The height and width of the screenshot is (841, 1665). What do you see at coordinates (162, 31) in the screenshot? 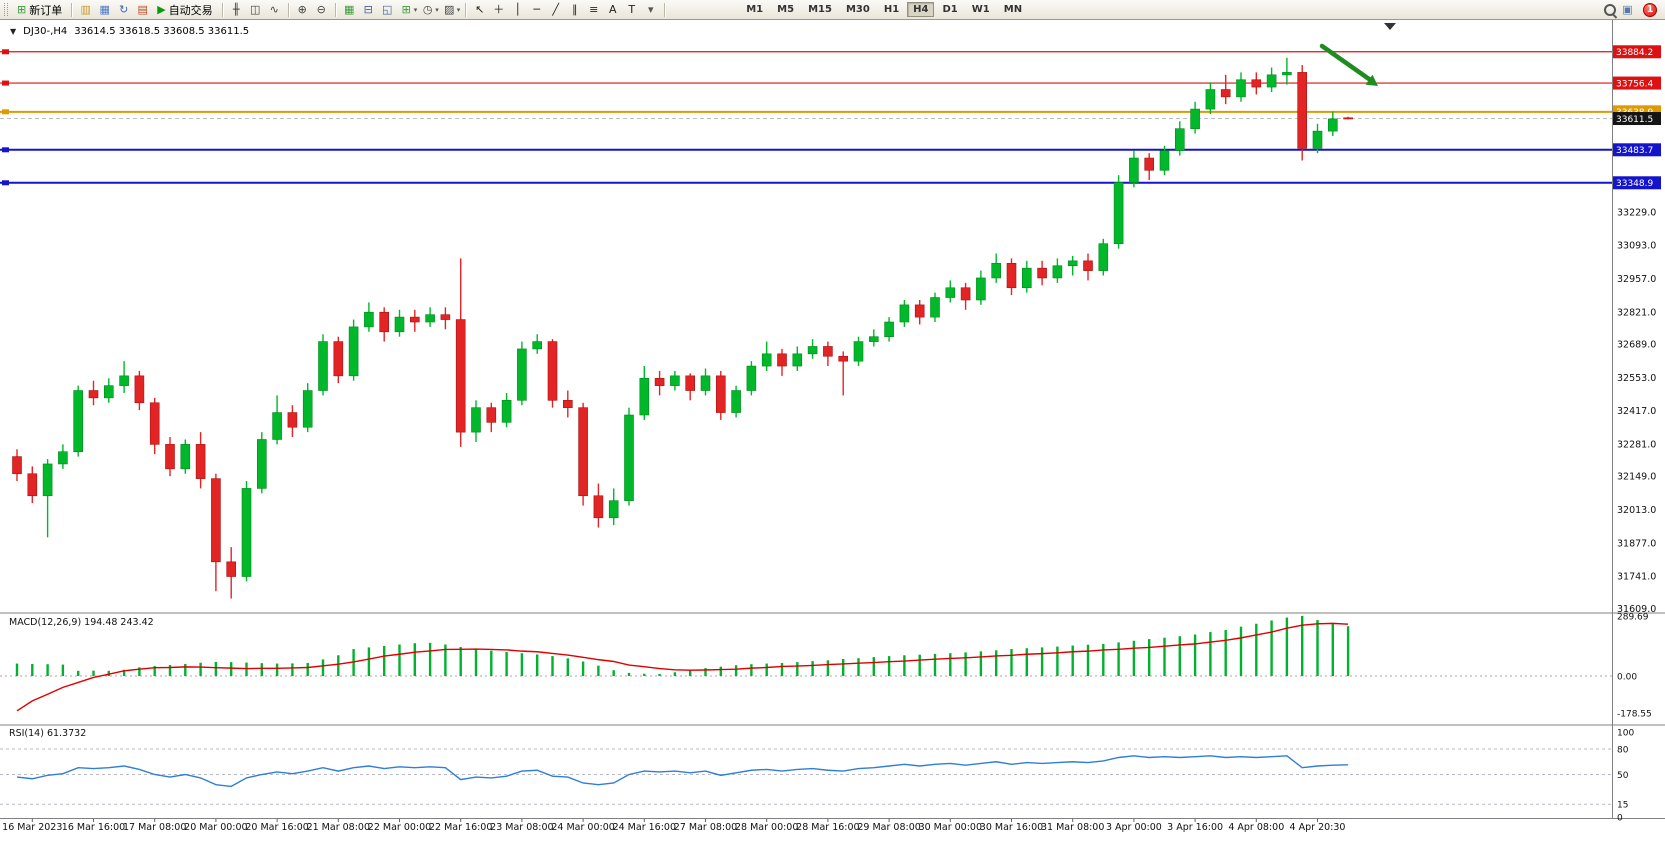
I see `chart-ohlc: 33614.5 33618.5 33608.5 33611.5` at bounding box center [162, 31].